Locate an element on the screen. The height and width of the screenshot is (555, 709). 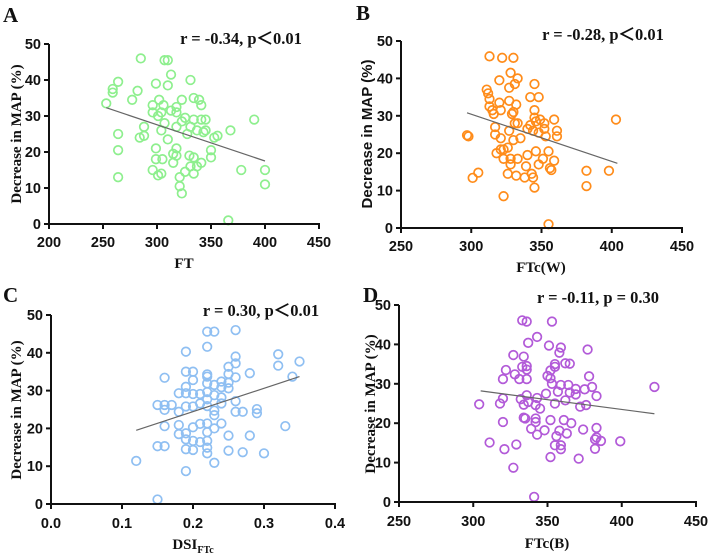
x-tick-label: 0.3 is located at coordinates (264, 524).